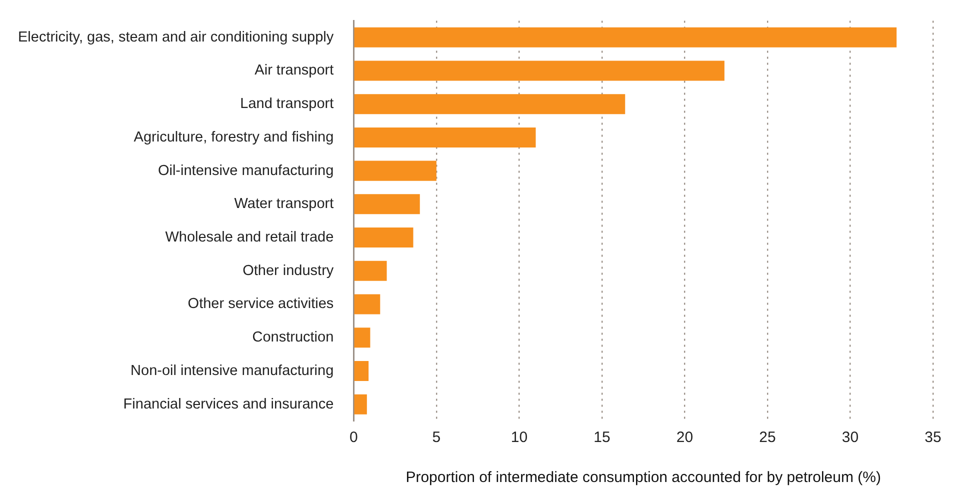 This screenshot has width=955, height=497. What do you see at coordinates (767, 437) in the screenshot?
I see `x-tick-label: 25` at bounding box center [767, 437].